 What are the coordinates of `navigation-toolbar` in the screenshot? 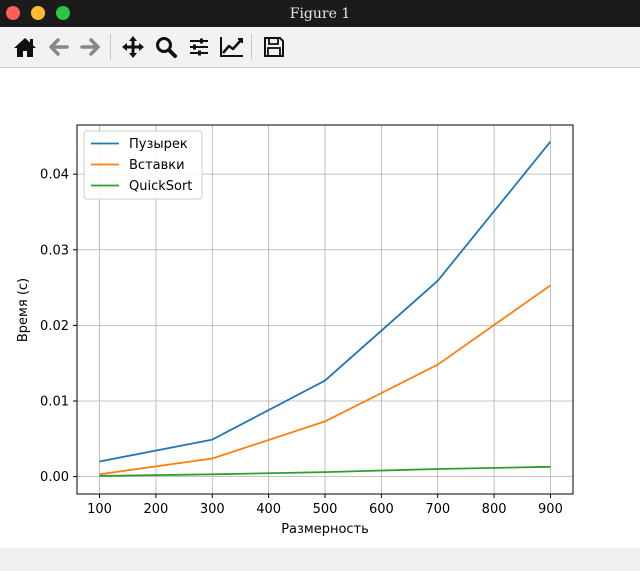 It's located at (320, 47).